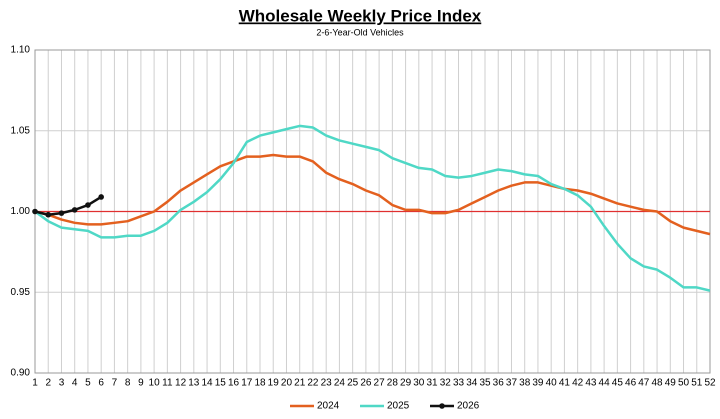  I want to click on x-tick-label: 49, so click(671, 383).